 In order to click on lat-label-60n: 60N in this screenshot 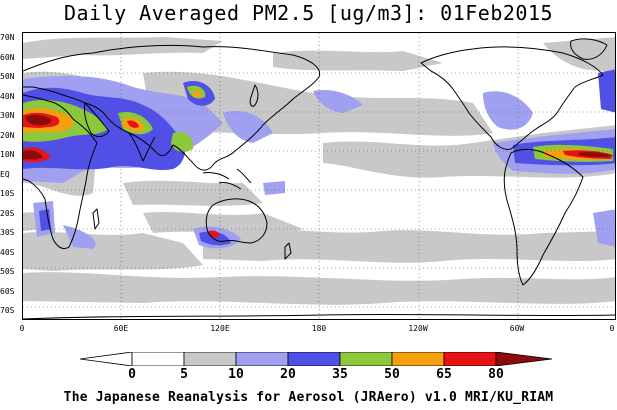, I will do `click(7, 57)`.